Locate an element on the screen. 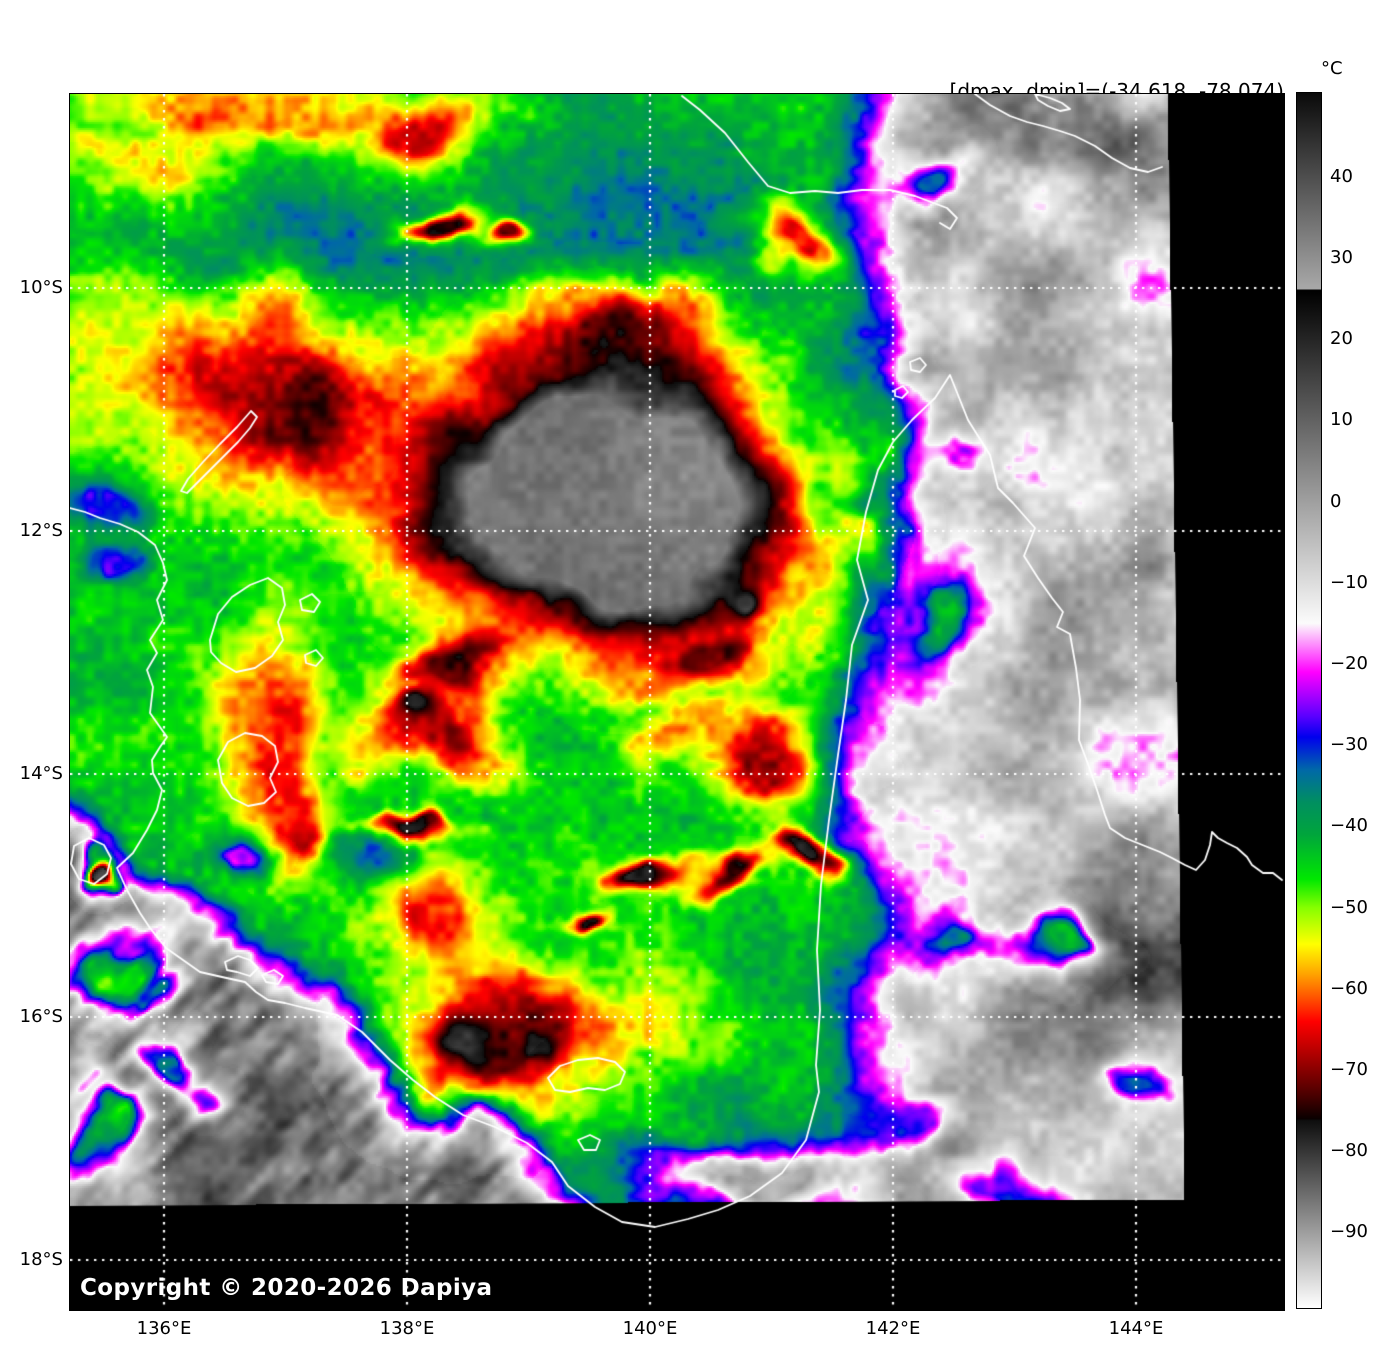 The image size is (1388, 1359). lat-tick-label: 16°S is located at coordinates (41, 1016).